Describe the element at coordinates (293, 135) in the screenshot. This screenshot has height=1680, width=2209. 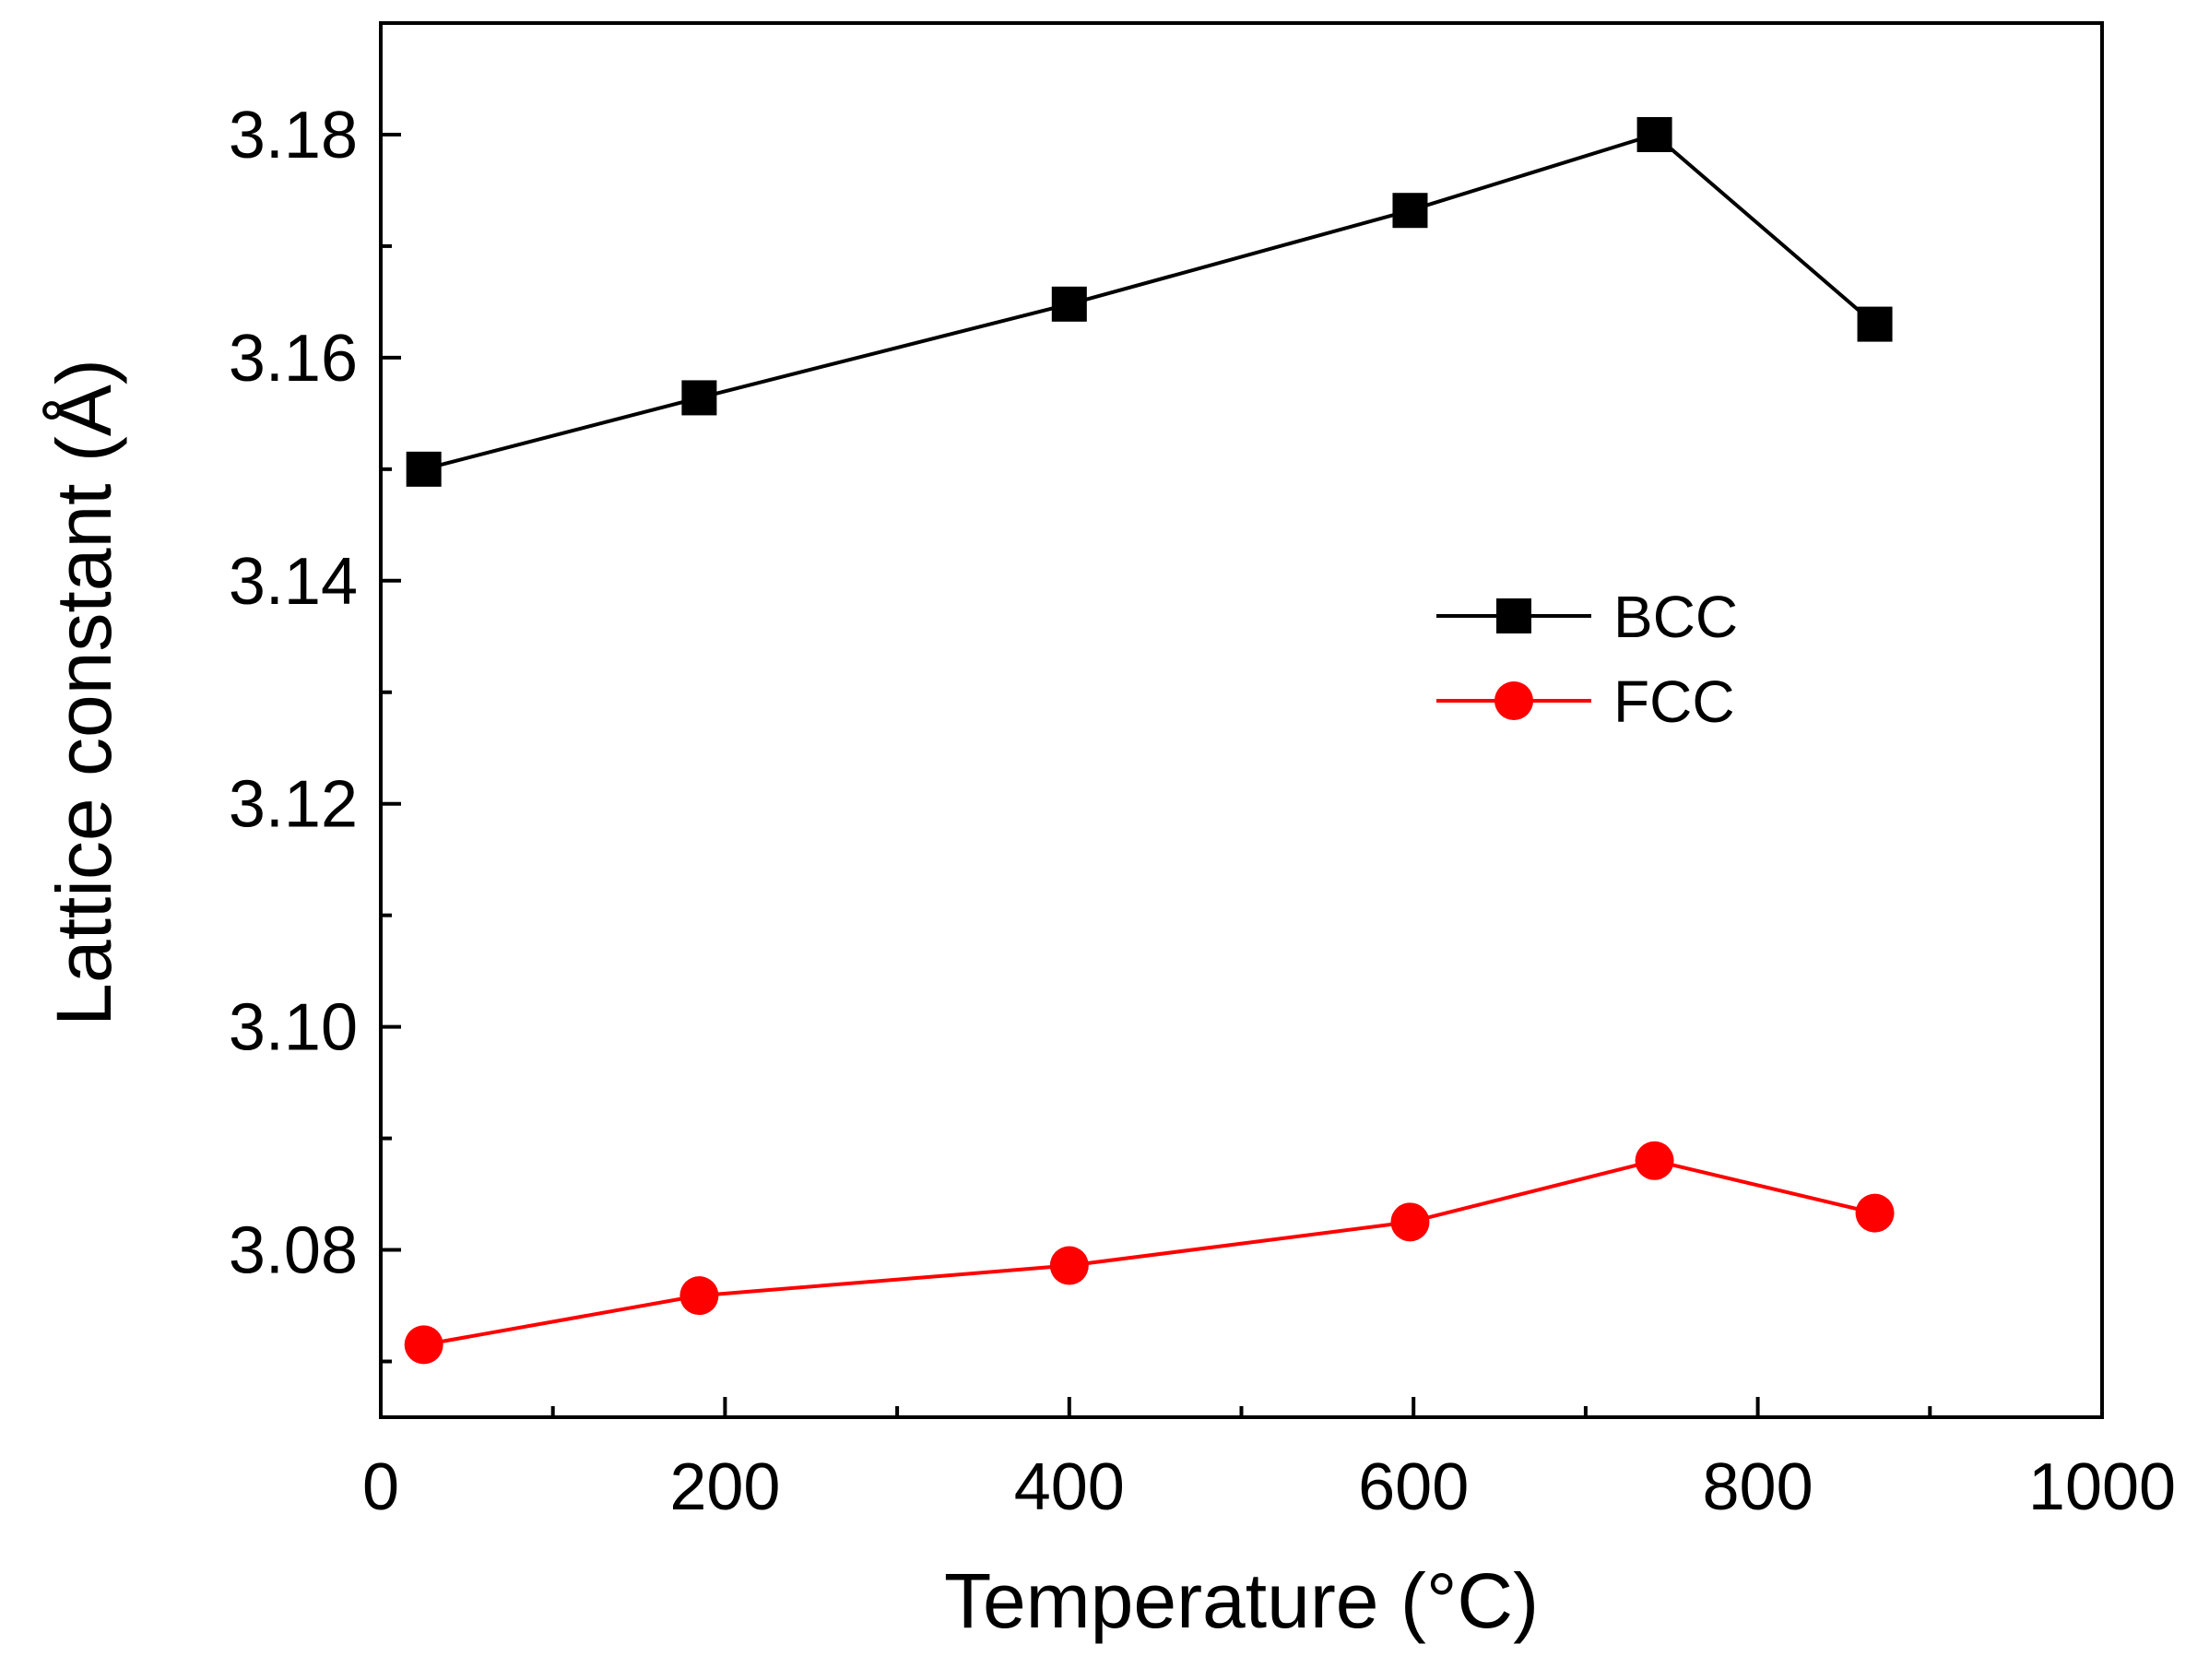
I see `y-tick-label: 3.18` at that location.